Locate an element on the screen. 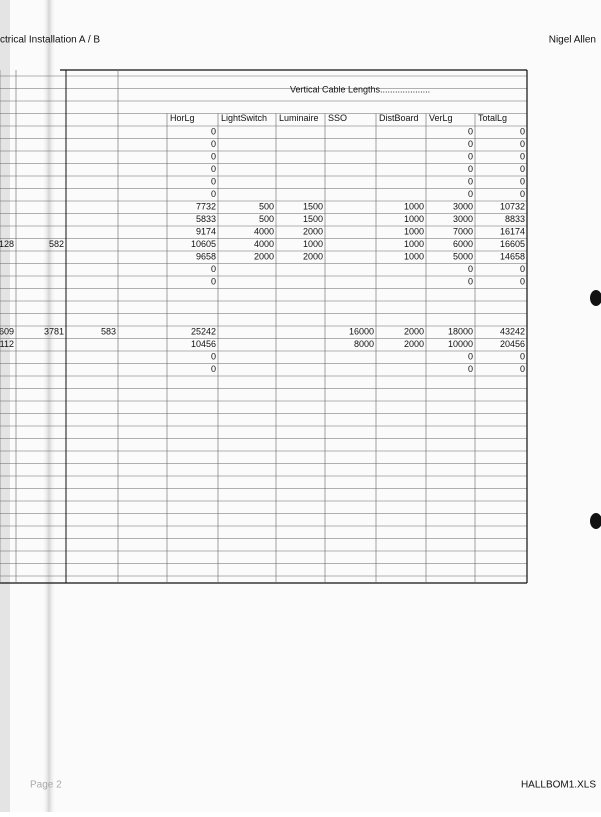  cell-value: 8000 is located at coordinates (364, 344).